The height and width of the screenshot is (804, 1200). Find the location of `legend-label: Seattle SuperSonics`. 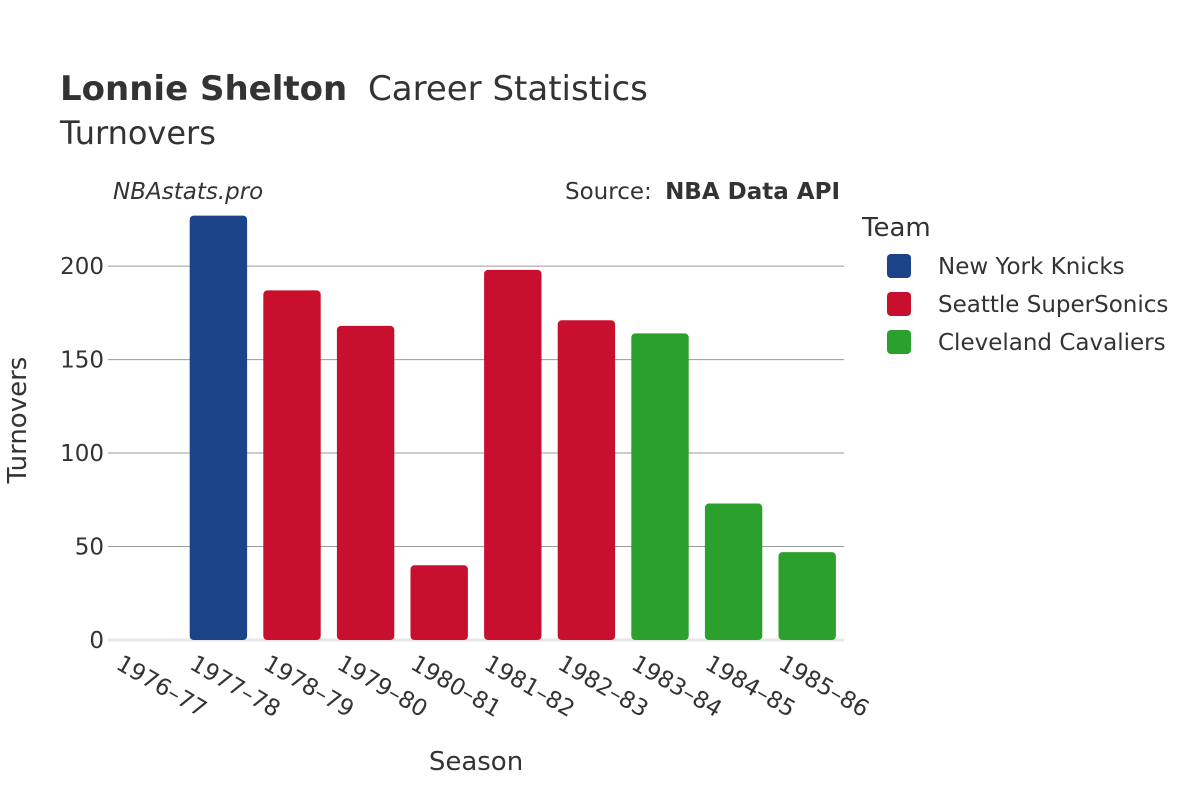

legend-label: Seattle SuperSonics is located at coordinates (1053, 305).